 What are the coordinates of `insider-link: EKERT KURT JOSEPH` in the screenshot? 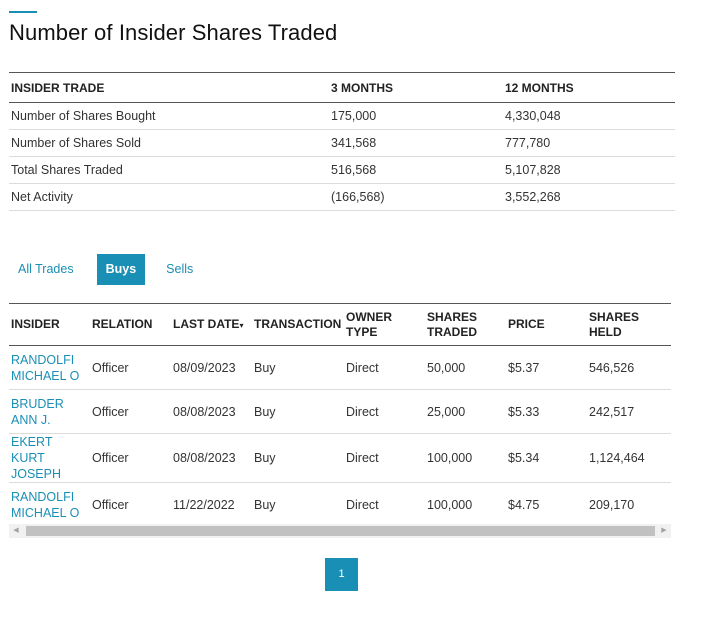 It's located at (49, 458).